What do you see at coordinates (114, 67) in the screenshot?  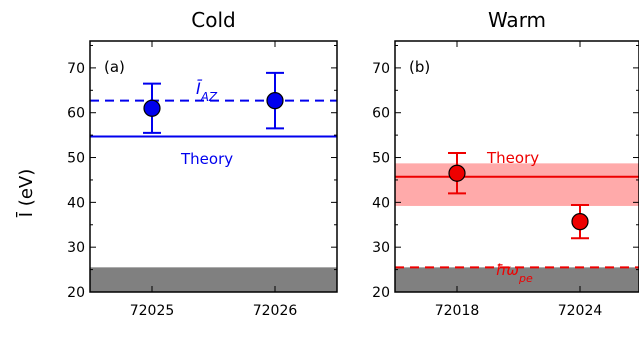 I see `panel-label: (a)` at bounding box center [114, 67].